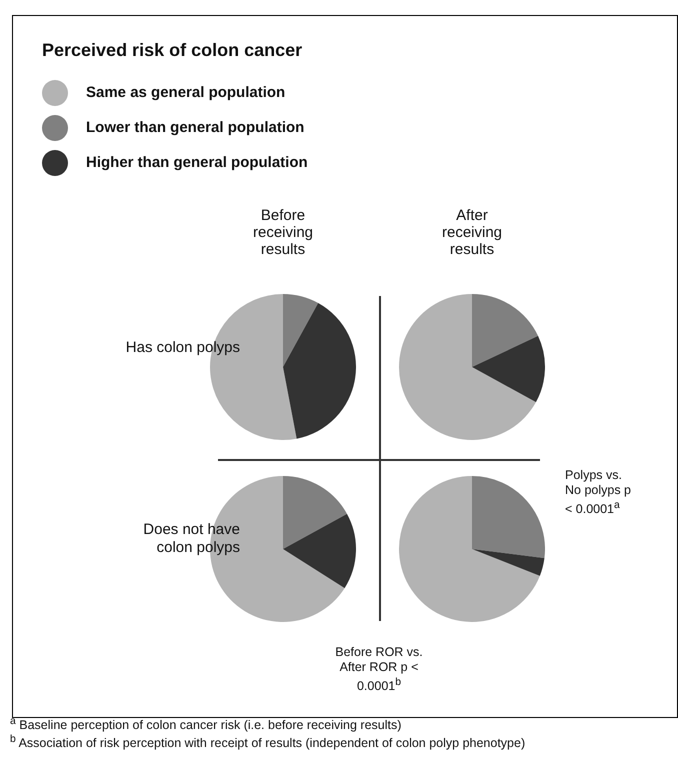 This screenshot has height=758, width=678. What do you see at coordinates (186, 92) in the screenshot?
I see `legend-label: Same as general population` at bounding box center [186, 92].